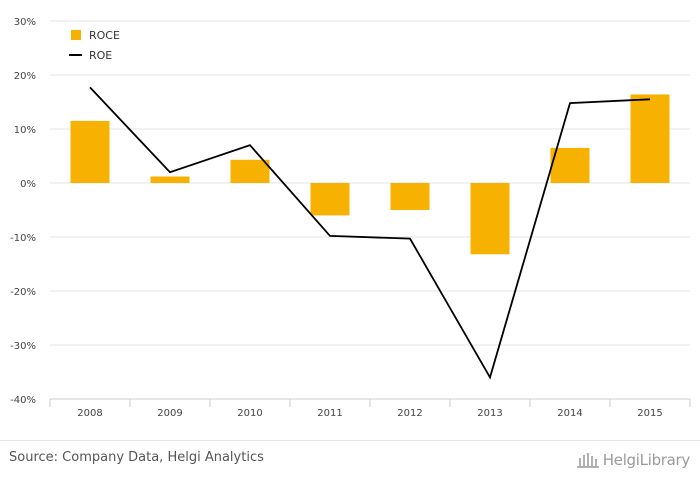  What do you see at coordinates (409, 413) in the screenshot?
I see `x-tick-label: 2012` at bounding box center [409, 413].